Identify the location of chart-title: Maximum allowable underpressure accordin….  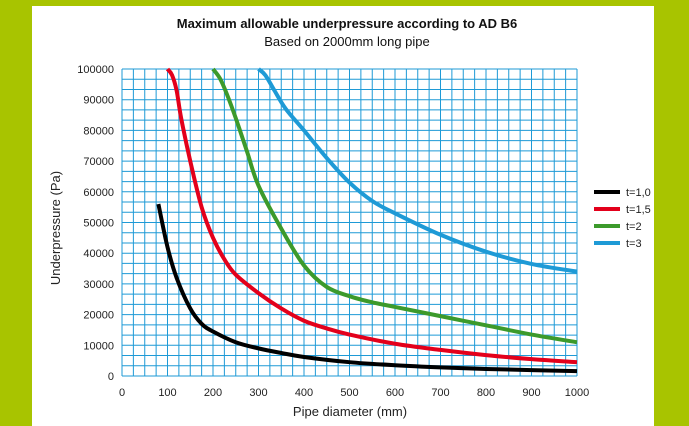
(347, 23).